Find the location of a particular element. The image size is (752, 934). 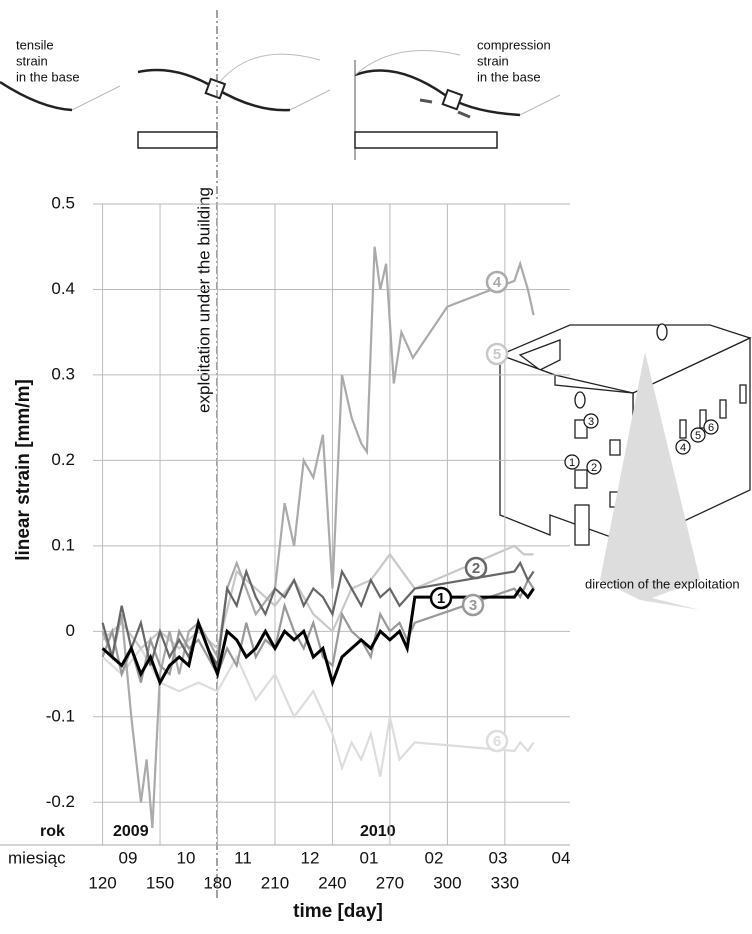

month-row-label: miesiąc is located at coordinates (37, 857).